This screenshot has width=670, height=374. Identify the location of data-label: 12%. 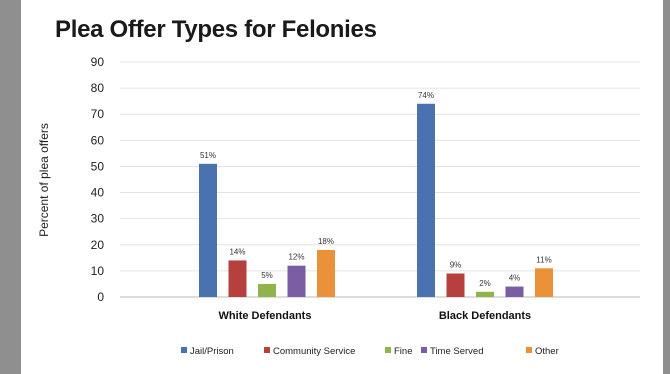
(296, 257).